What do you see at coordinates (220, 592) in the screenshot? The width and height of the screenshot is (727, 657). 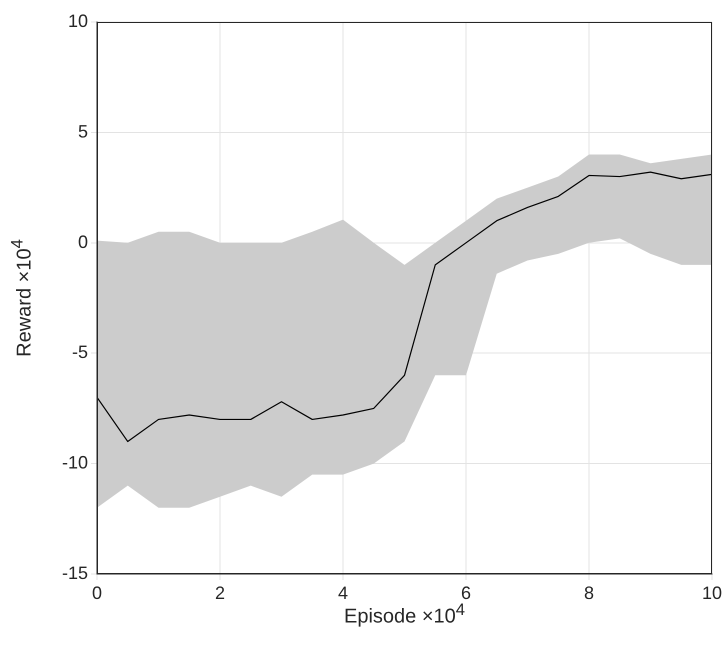 I see `x-tick-label: 2` at bounding box center [220, 592].